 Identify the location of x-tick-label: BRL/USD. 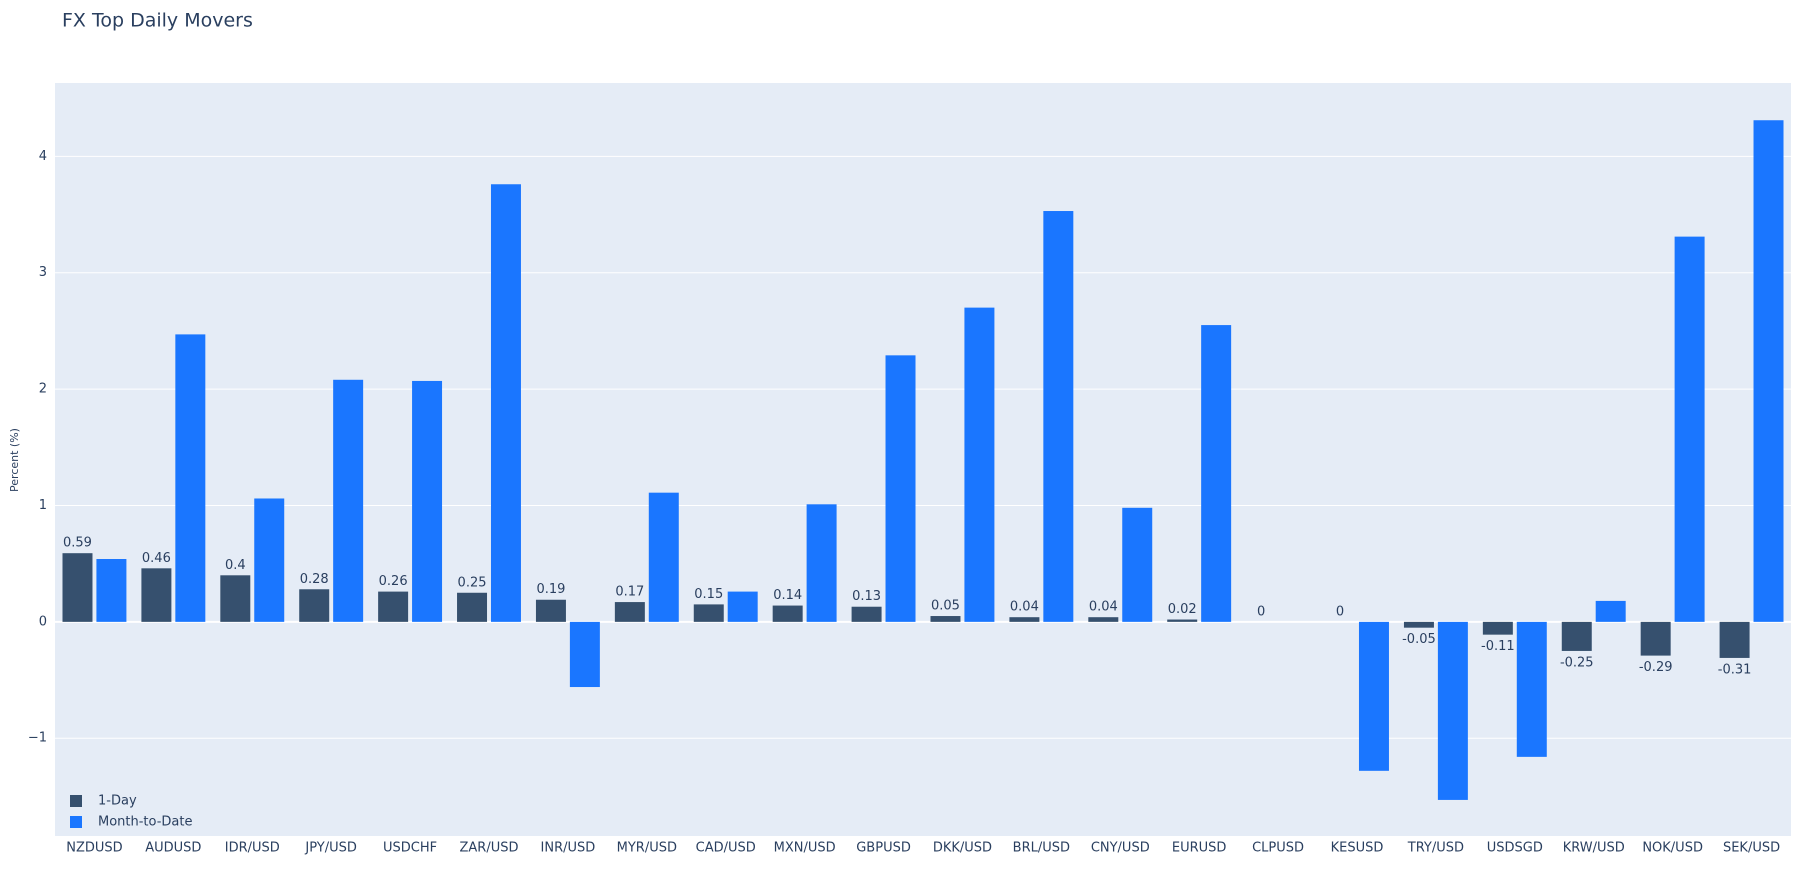
(1041, 848).